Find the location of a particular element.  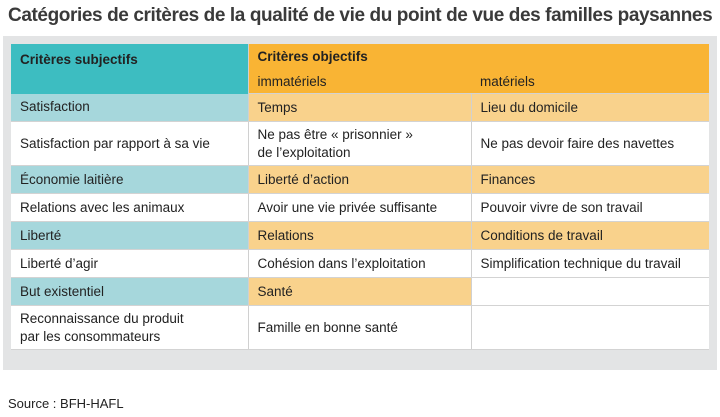

cell-material: Simplification technique du travail is located at coordinates (590, 263).